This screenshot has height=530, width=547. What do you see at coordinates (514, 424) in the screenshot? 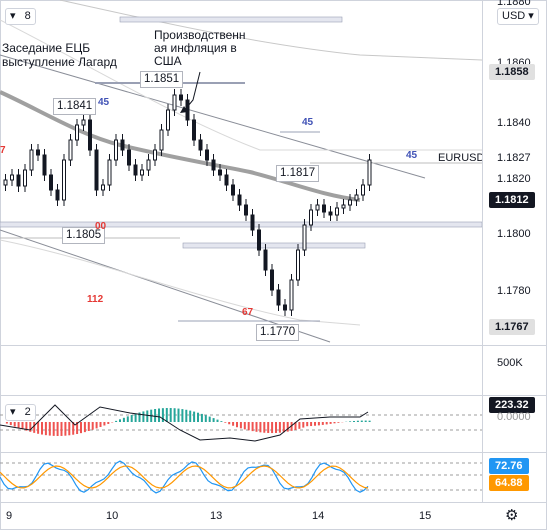
I see `oscillator-axis: 223.32 0.0000` at bounding box center [514, 424].